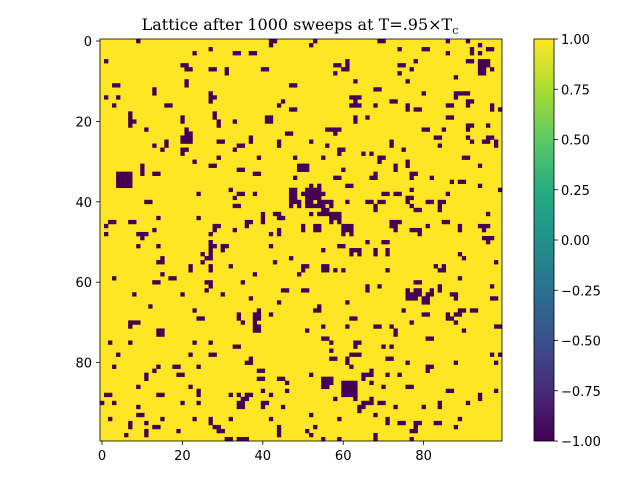  I want to click on colorbar, so click(544, 240).